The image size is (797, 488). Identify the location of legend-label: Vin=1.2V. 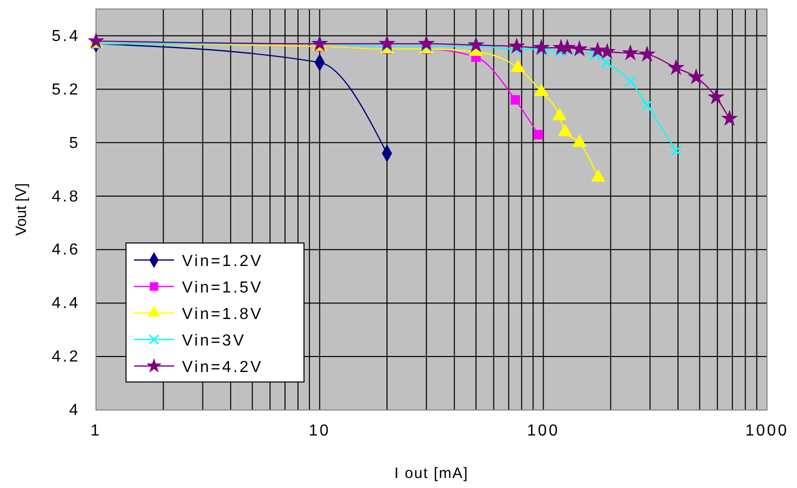
(223, 261).